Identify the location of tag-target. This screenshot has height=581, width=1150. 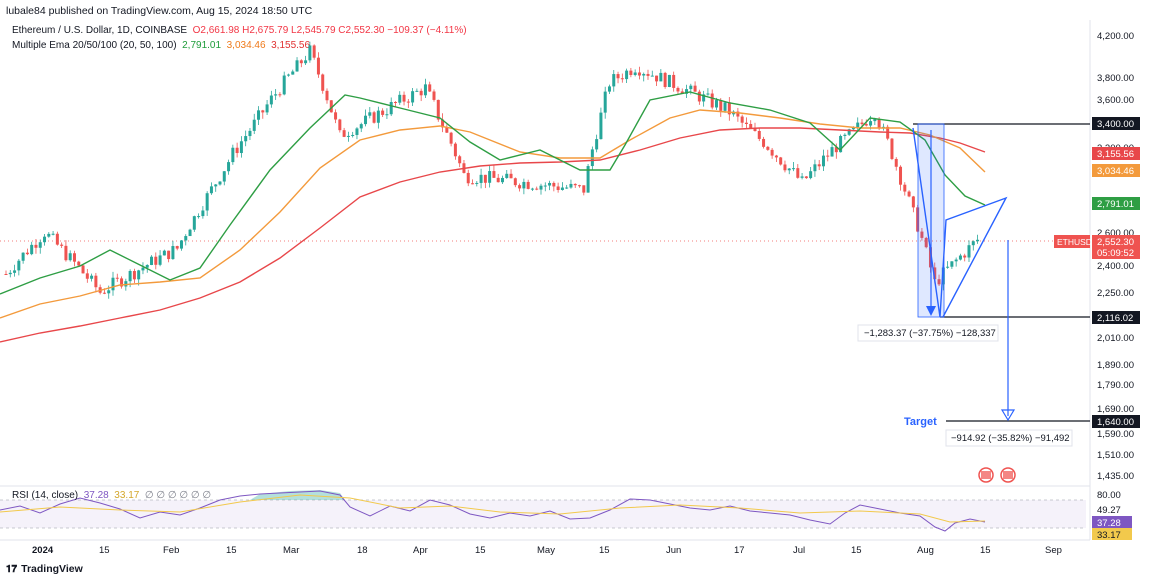
(1116, 421).